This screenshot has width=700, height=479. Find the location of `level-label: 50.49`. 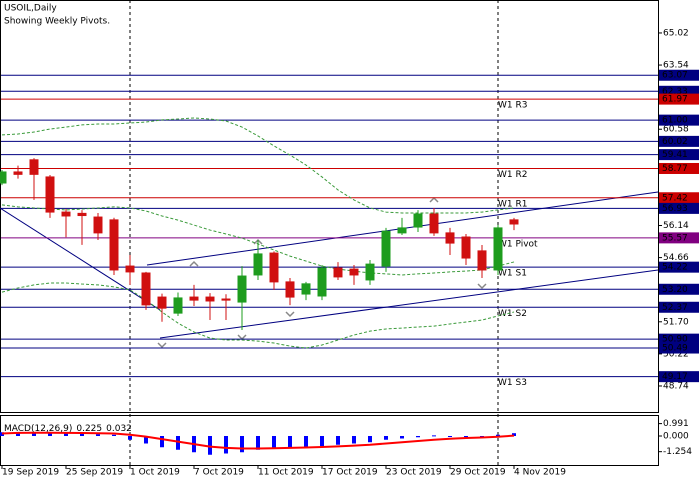

level-label: 50.49 is located at coordinates (675, 349).